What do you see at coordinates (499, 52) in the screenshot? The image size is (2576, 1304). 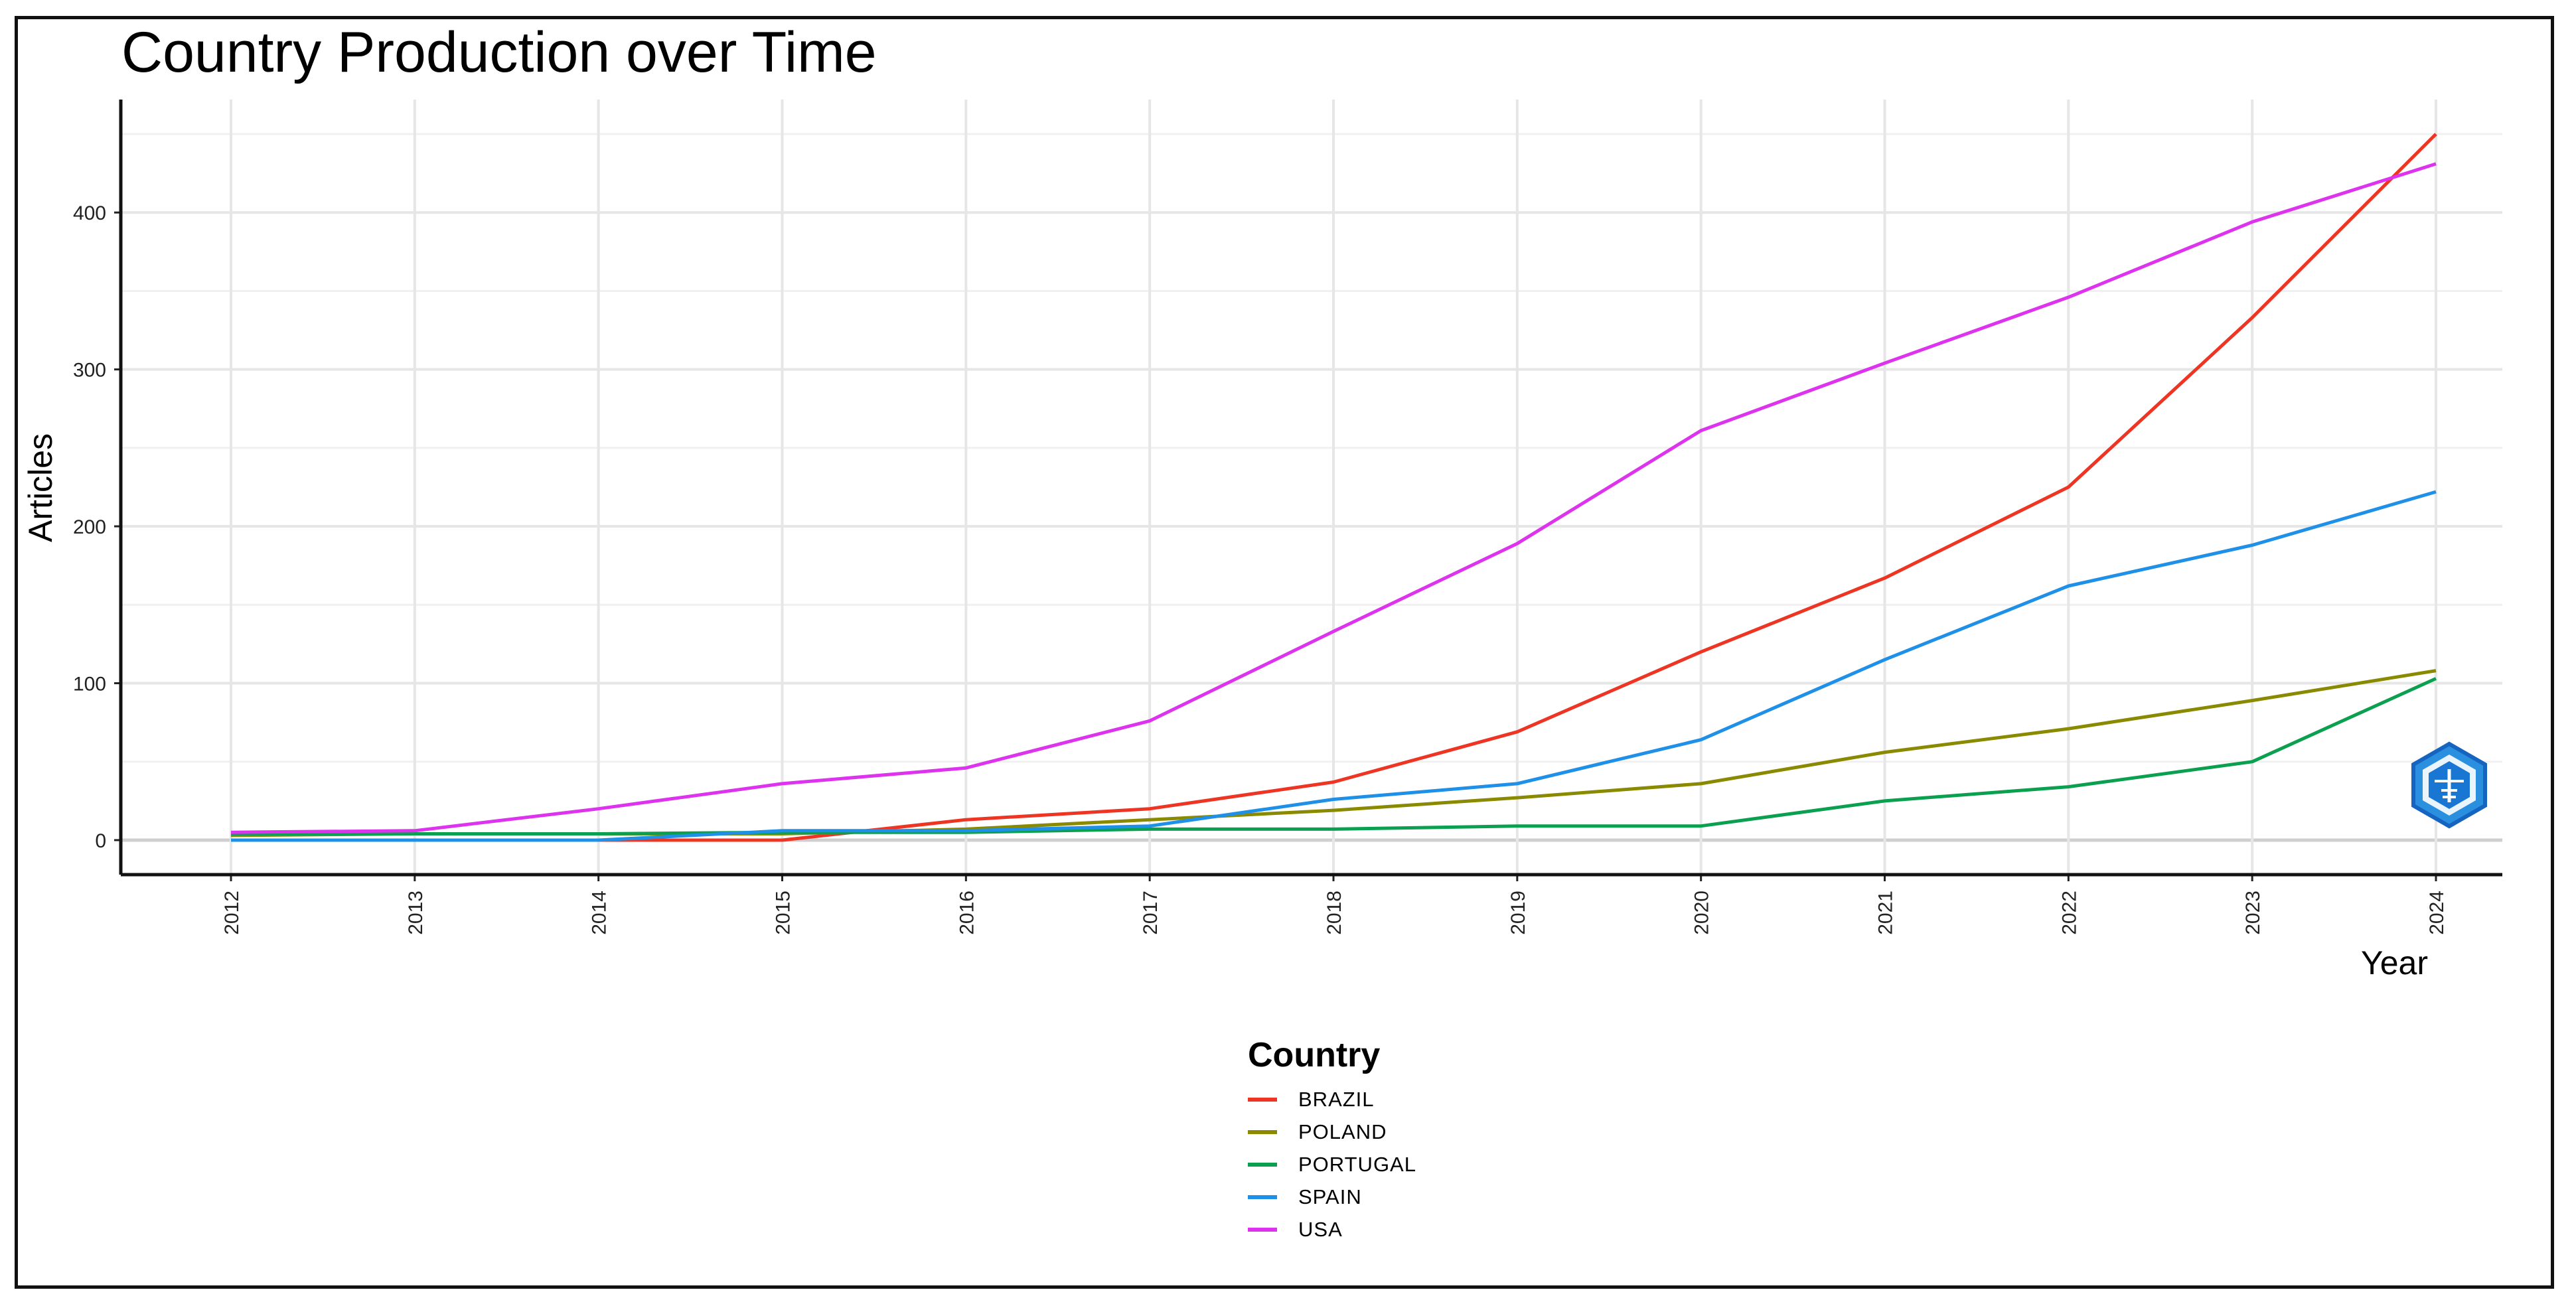 I see `chart-title: Country Production over Time` at bounding box center [499, 52].